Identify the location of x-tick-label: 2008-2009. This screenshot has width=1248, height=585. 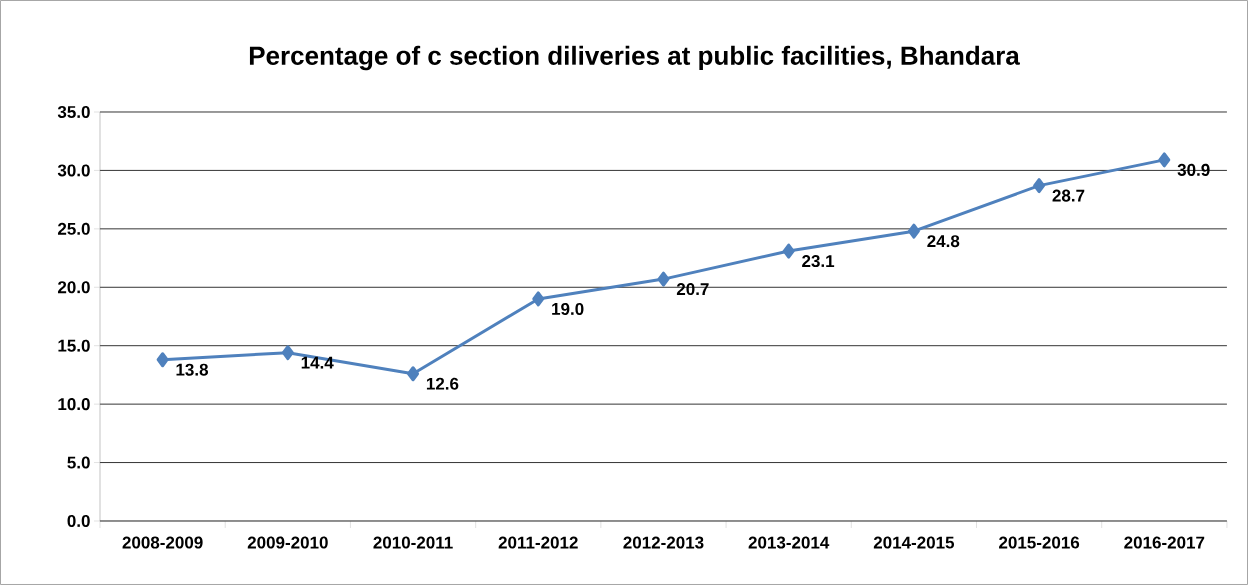
(162, 542).